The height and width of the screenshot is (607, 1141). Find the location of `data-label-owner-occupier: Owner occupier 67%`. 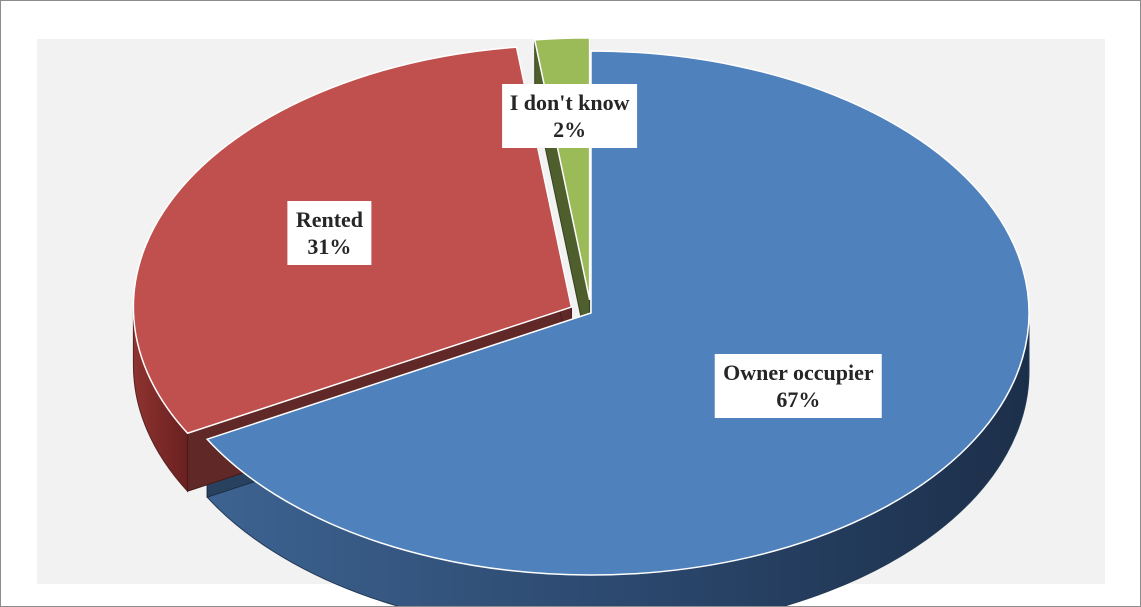

data-label-owner-occupier: Owner occupier 67% is located at coordinates (798, 386).